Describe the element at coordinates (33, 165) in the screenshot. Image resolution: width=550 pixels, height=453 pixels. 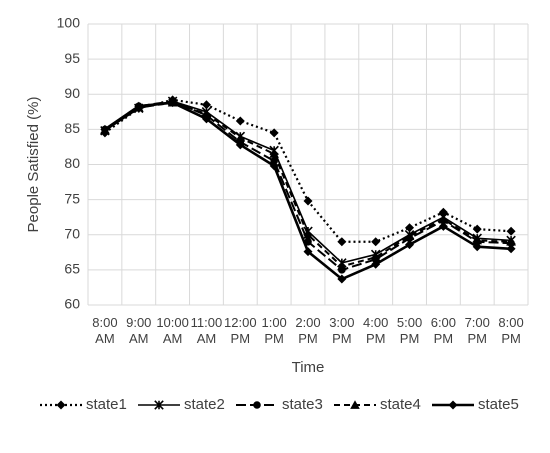
I see `y-axis-title: People Satisfied (%)` at that location.